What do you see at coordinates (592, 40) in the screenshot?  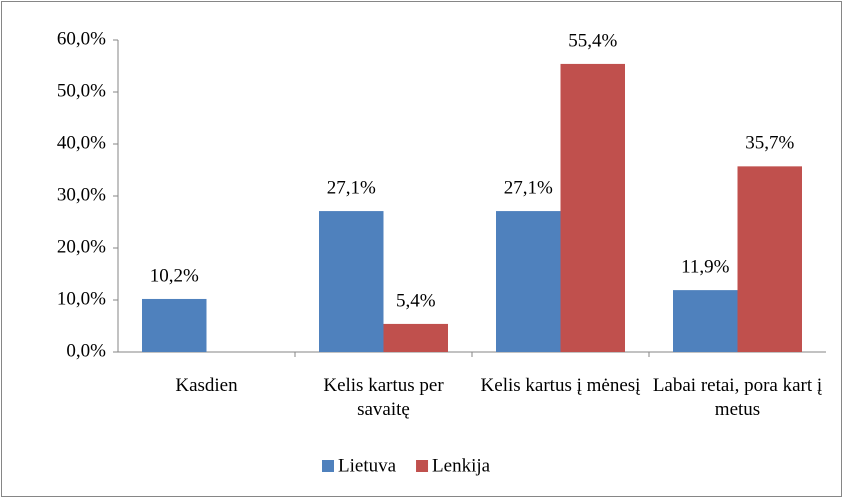 I see `value-label: 55,4%` at bounding box center [592, 40].